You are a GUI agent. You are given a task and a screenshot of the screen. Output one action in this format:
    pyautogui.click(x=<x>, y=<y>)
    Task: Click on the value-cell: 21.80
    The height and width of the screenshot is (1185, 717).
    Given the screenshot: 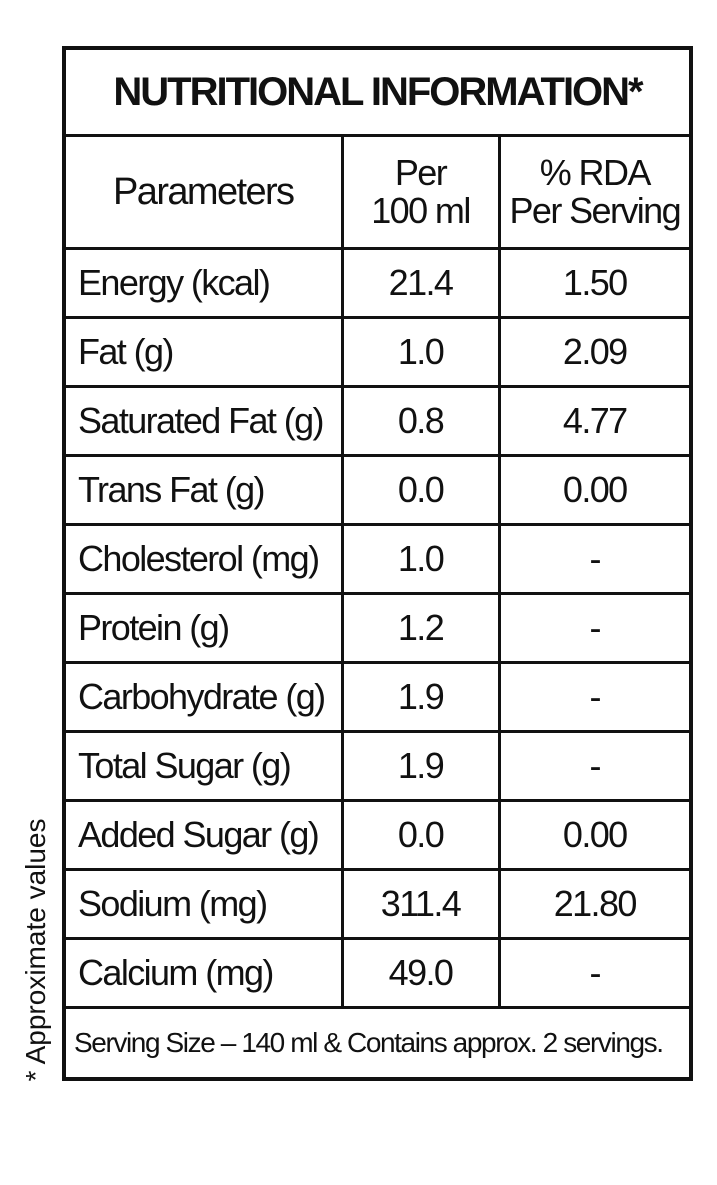 What is the action you would take?
    pyautogui.click(x=593, y=904)
    